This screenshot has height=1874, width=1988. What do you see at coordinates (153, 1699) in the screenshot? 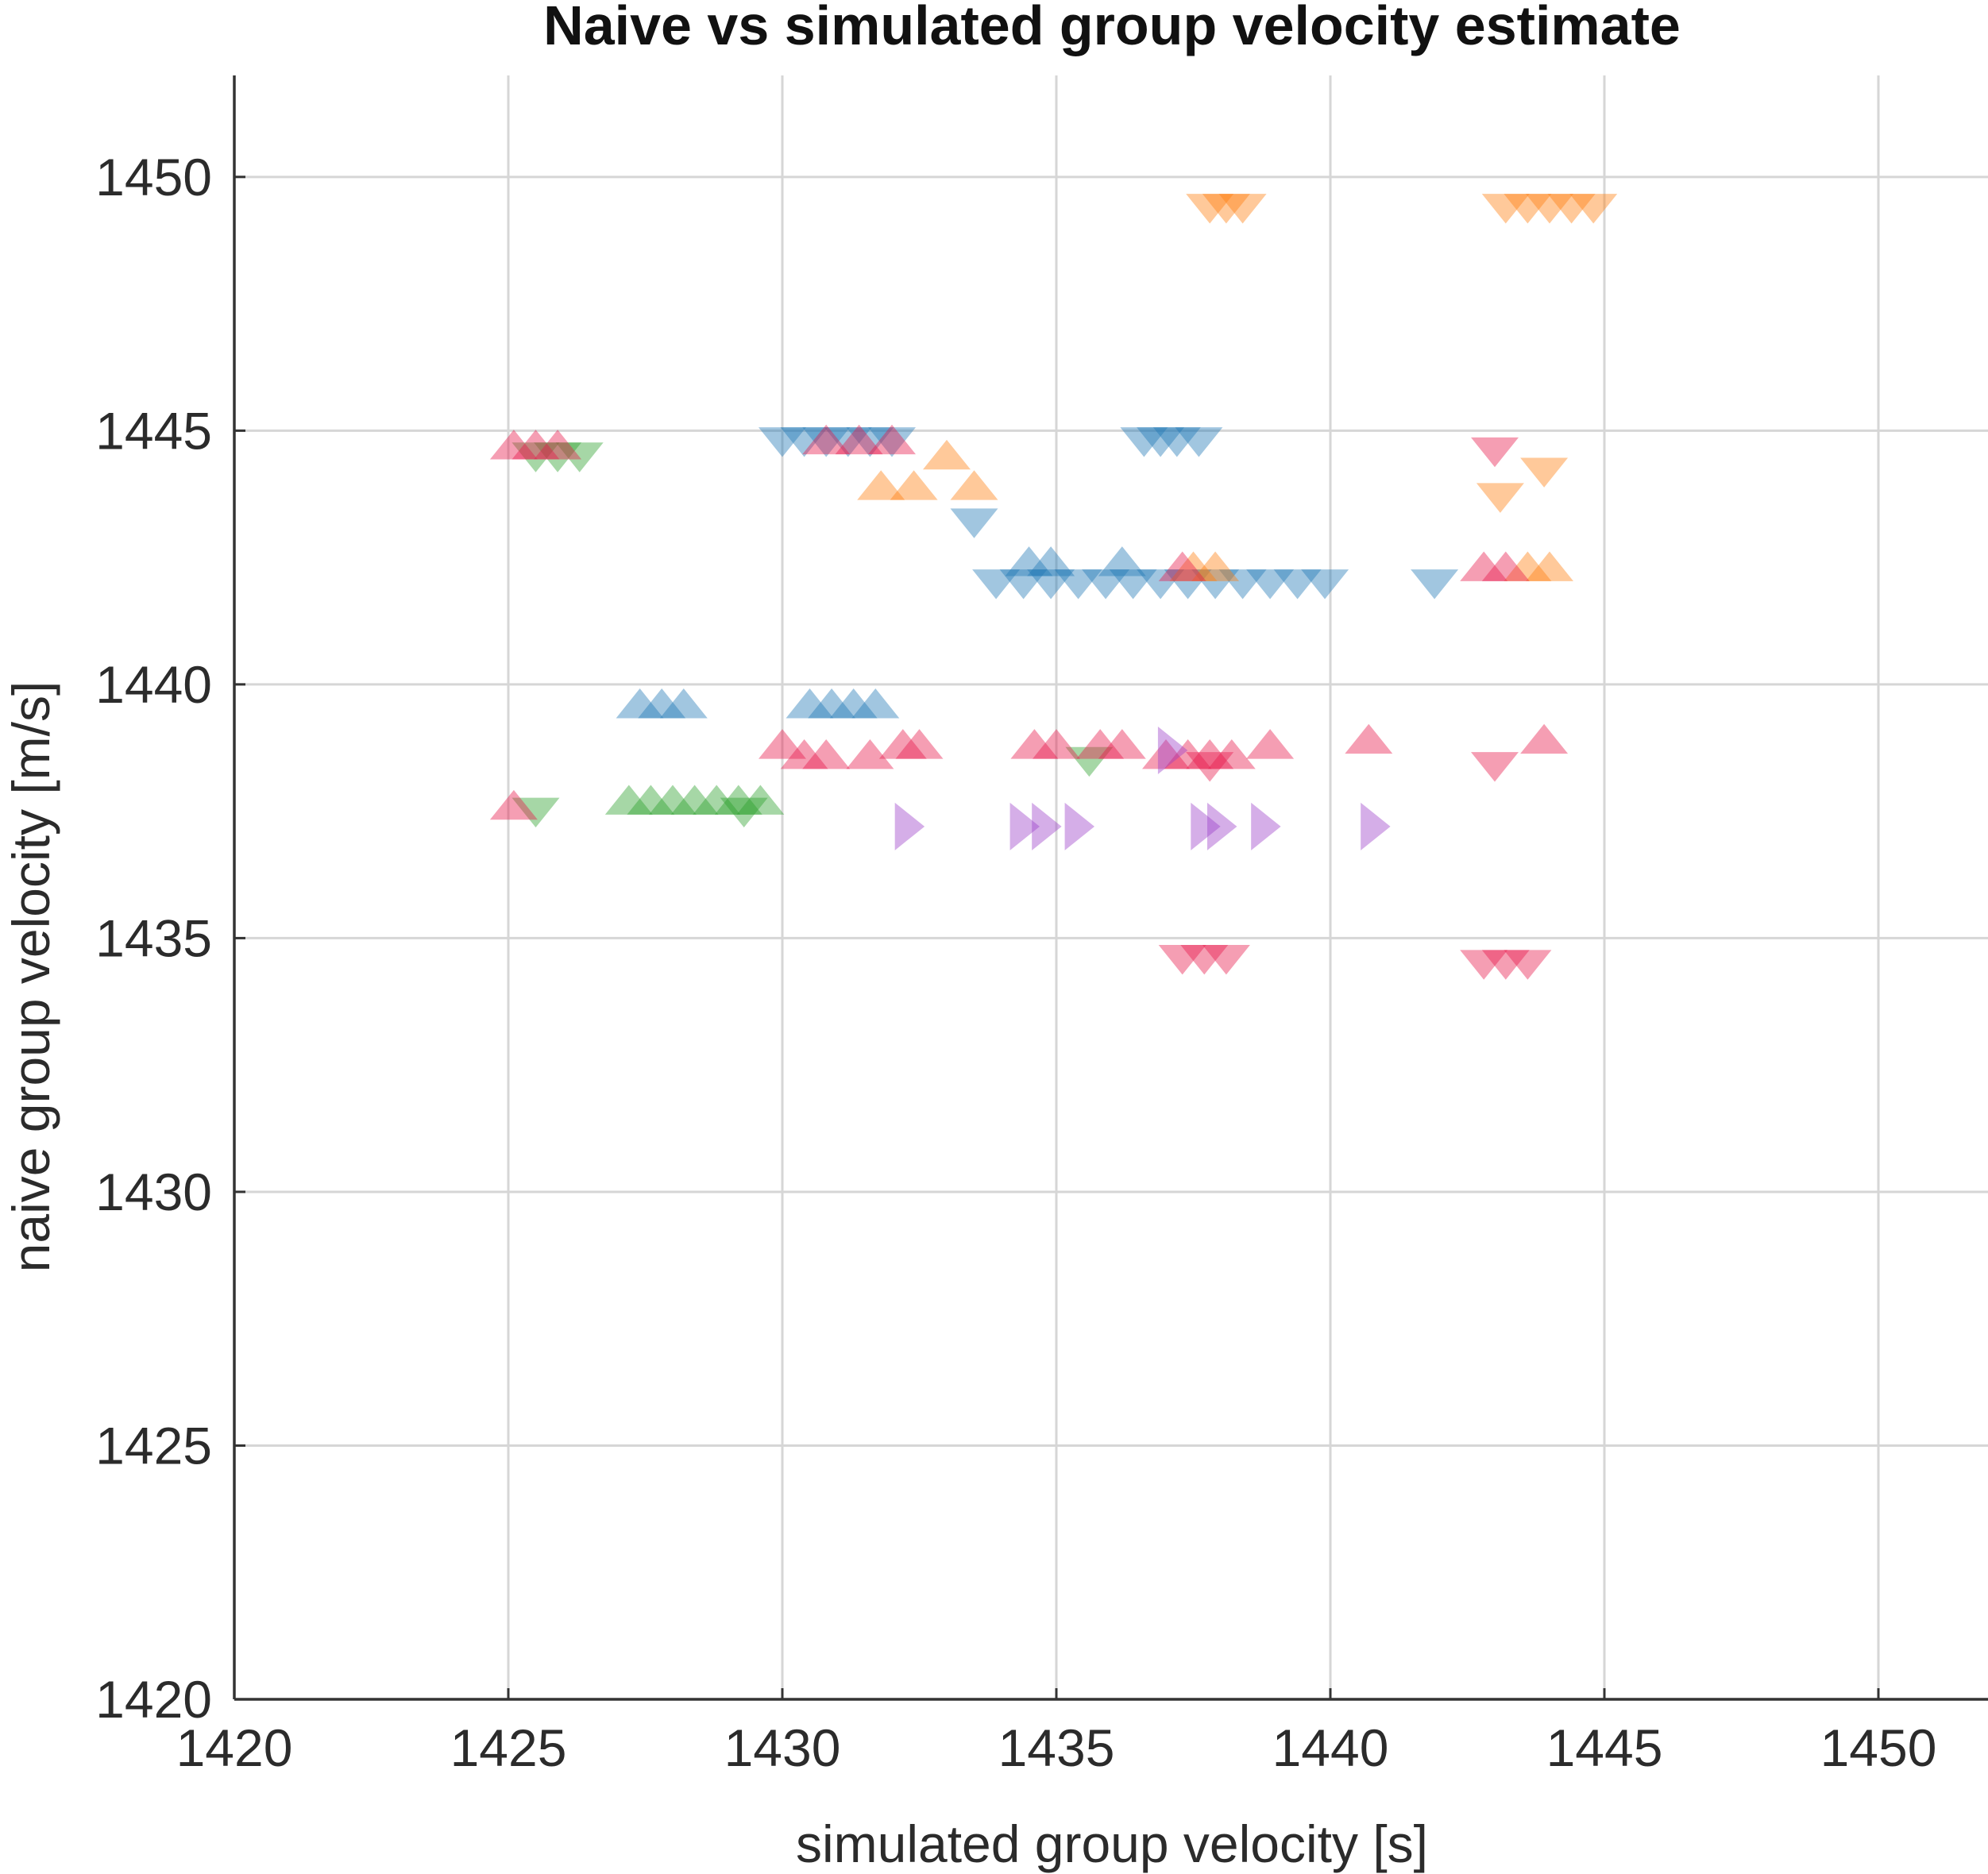
I see `y-tick-label: 1420` at bounding box center [153, 1699].